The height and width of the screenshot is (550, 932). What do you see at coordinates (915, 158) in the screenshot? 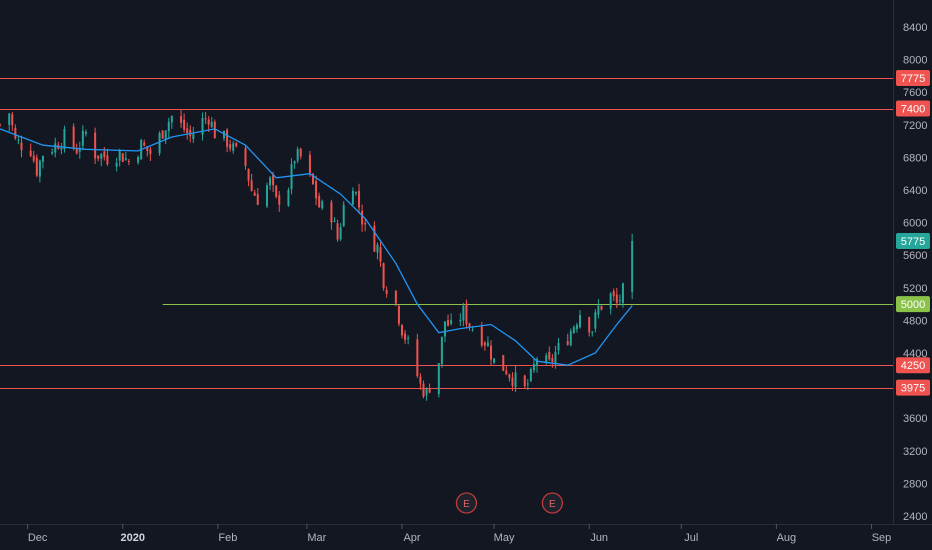
I see `price-tick-label: 6800` at bounding box center [915, 158].